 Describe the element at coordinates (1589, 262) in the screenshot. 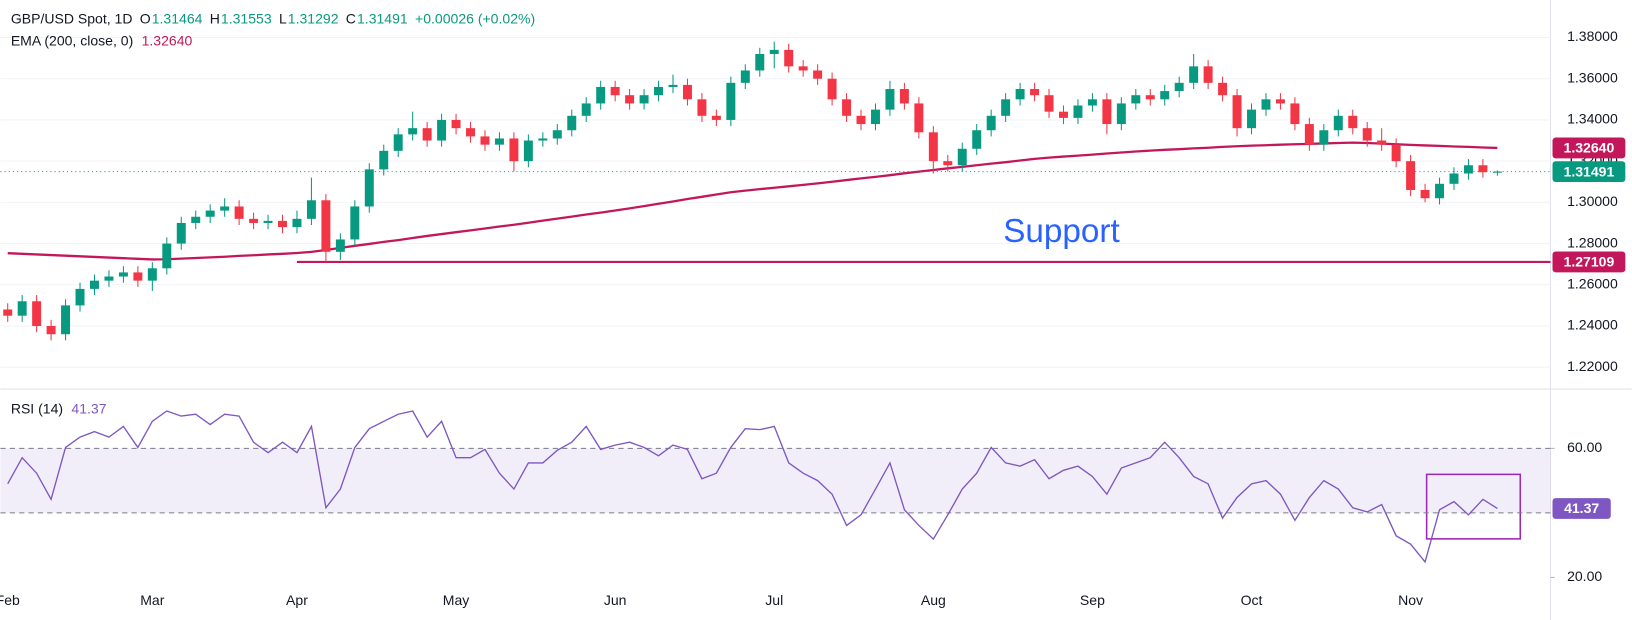

I see `support-tag: 1.27109` at that location.